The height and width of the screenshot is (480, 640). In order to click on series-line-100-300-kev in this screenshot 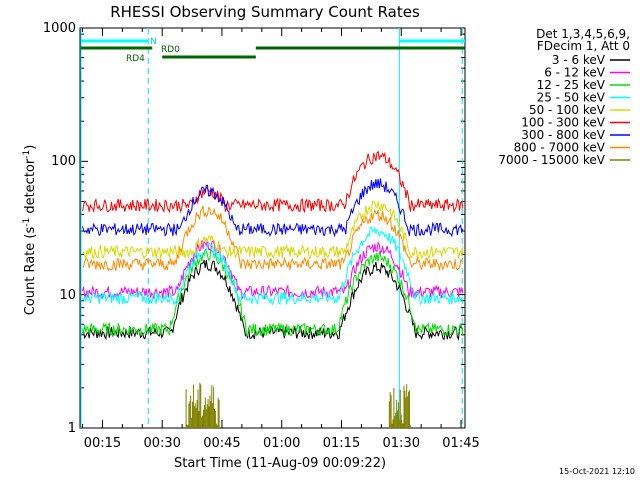, I will do `click(273, 182)`.